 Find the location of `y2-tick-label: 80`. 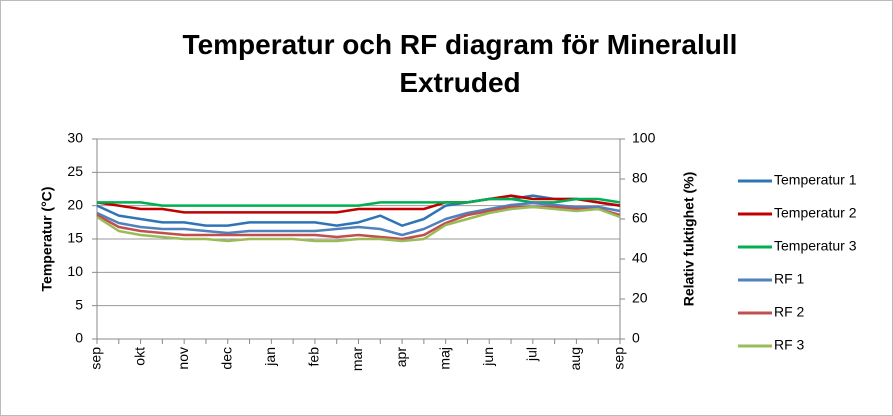

y2-tick-label: 80 is located at coordinates (640, 178).